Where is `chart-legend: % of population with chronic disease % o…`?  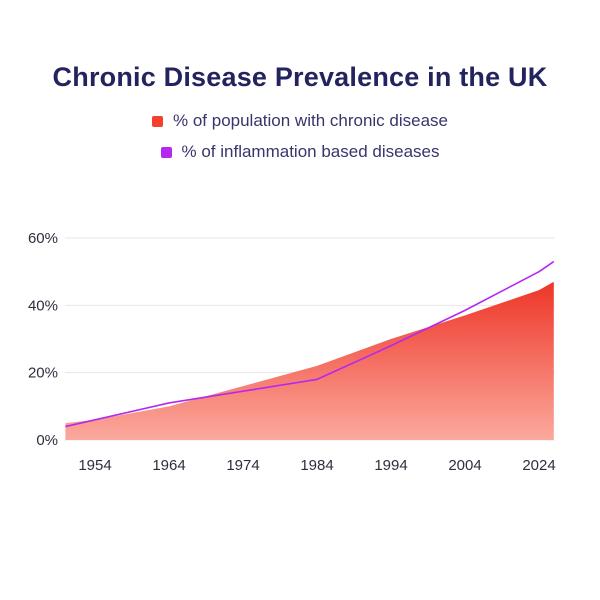
chart-legend: % of population with chronic disease % o… is located at coordinates (300, 136).